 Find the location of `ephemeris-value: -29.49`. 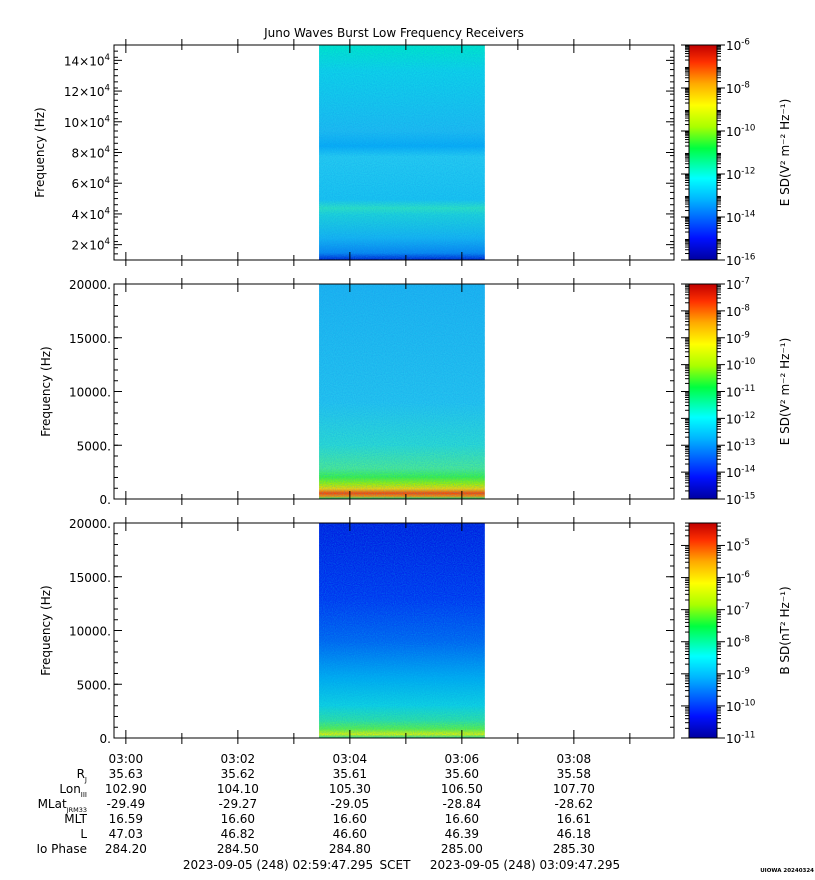

ephemeris-value: -29.49 is located at coordinates (126, 804).